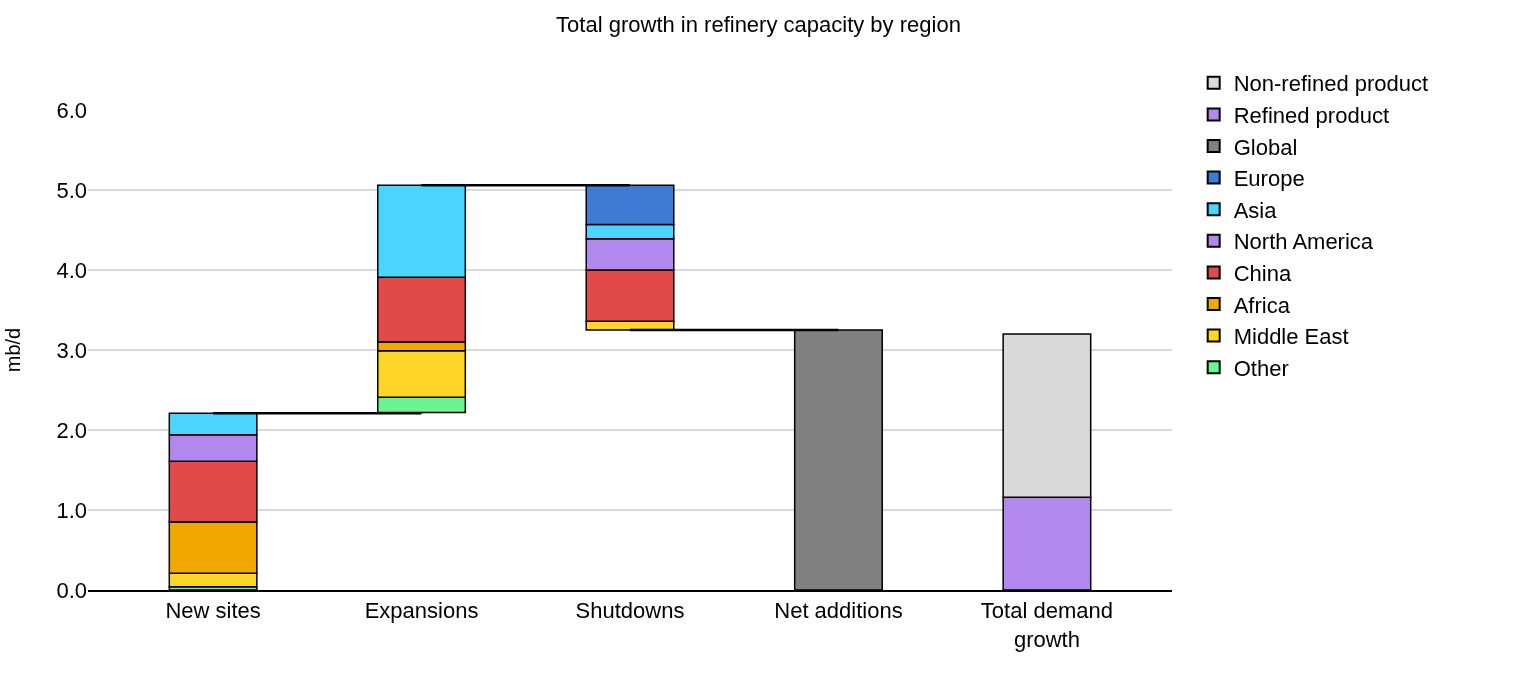 The image size is (1517, 675). Describe the element at coordinates (213, 611) in the screenshot. I see `x-tick-label: New sites` at that location.